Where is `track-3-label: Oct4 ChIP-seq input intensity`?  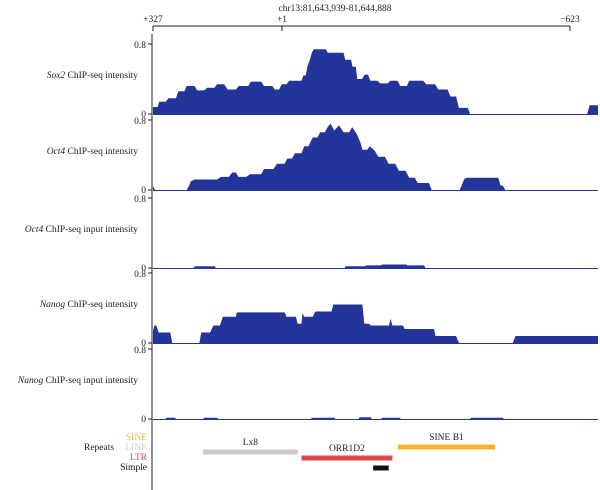
track-3-label: Oct4 ChIP-seq input intensity is located at coordinates (81, 230).